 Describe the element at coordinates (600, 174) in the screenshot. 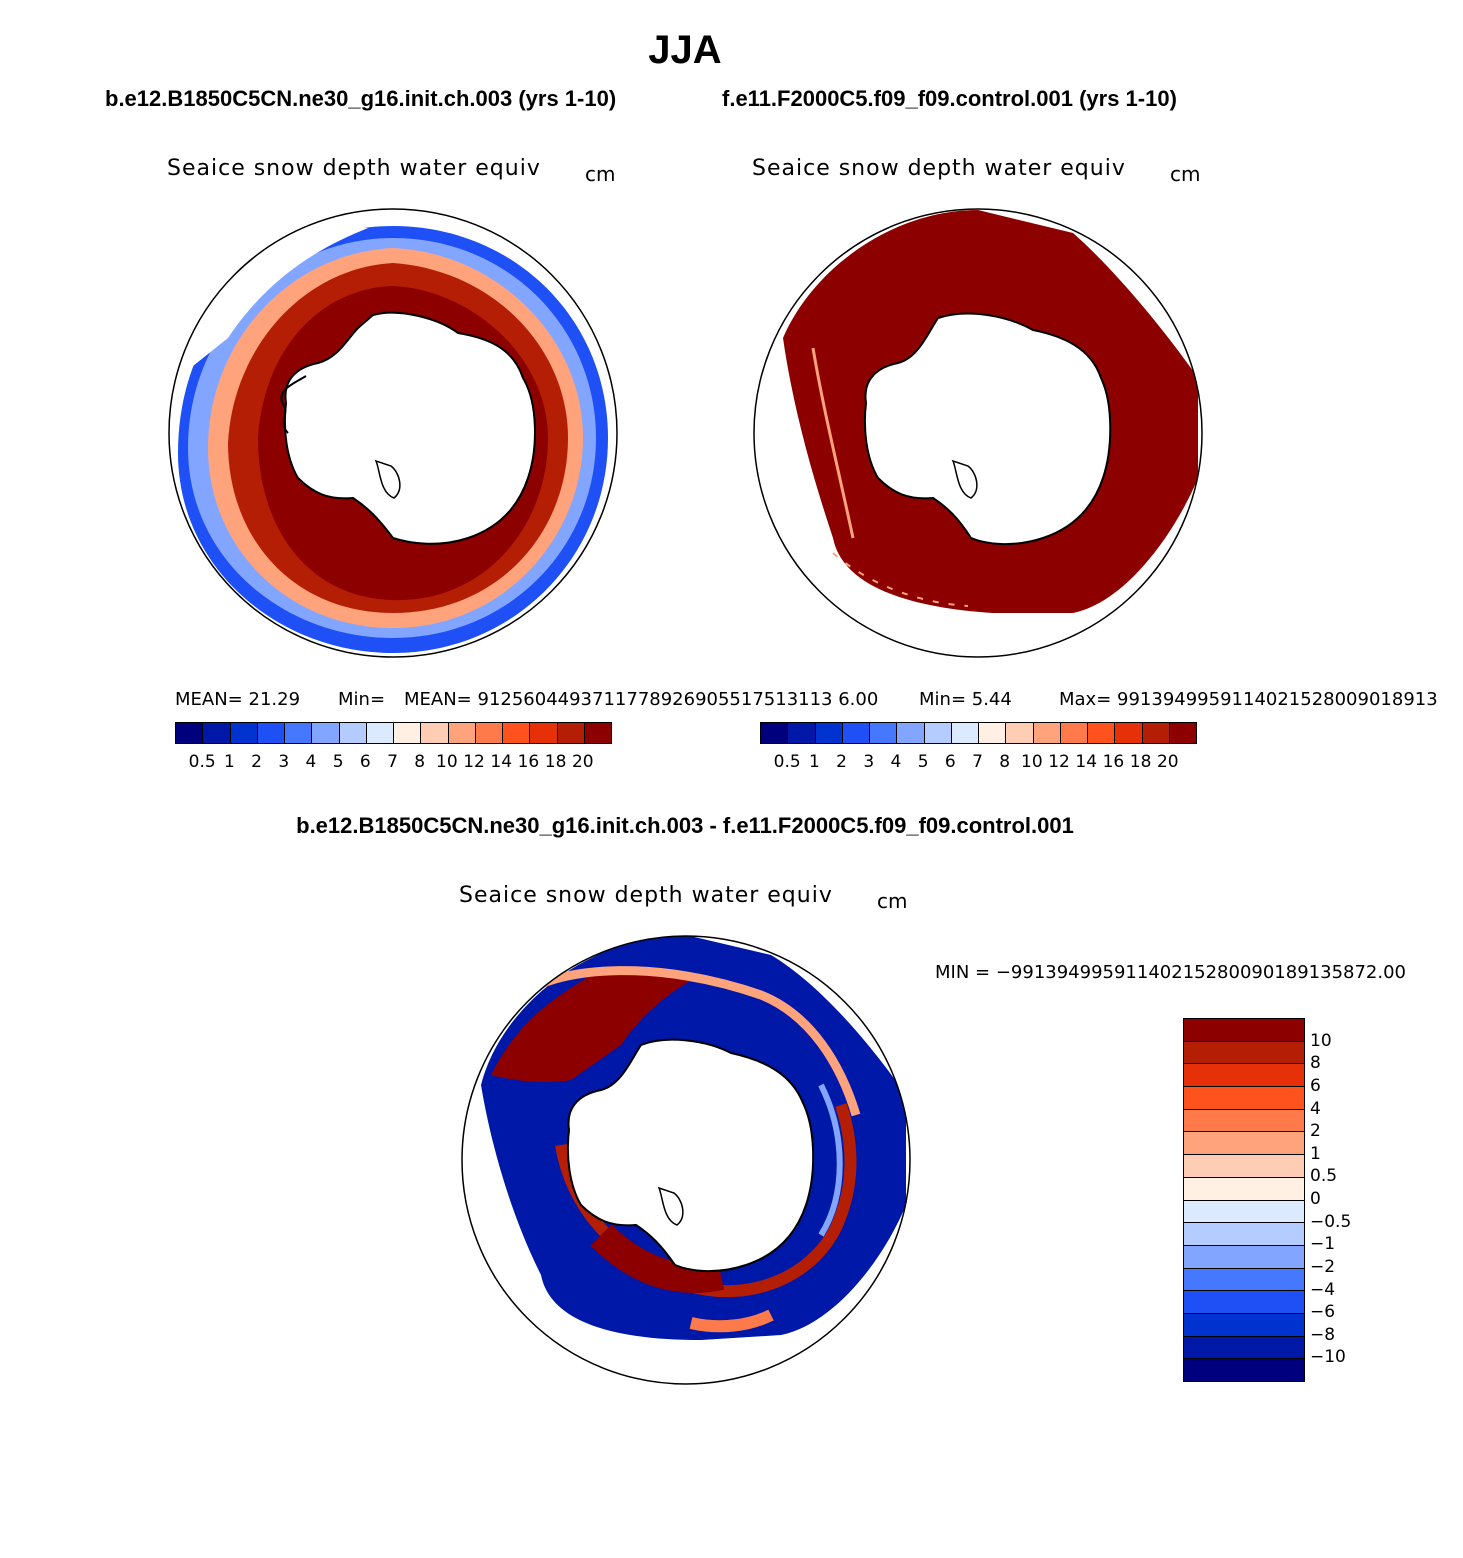

I see `panel1-units: cm` at that location.